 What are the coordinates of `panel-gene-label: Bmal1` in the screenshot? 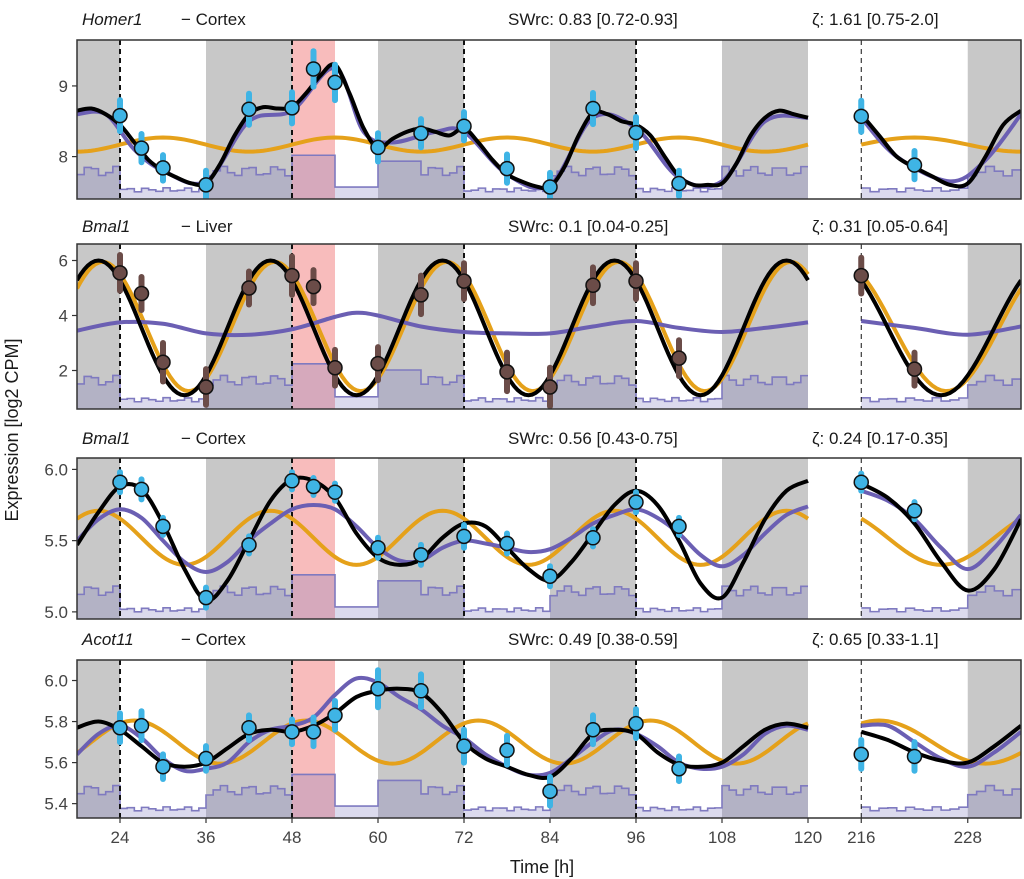 It's located at (106, 438).